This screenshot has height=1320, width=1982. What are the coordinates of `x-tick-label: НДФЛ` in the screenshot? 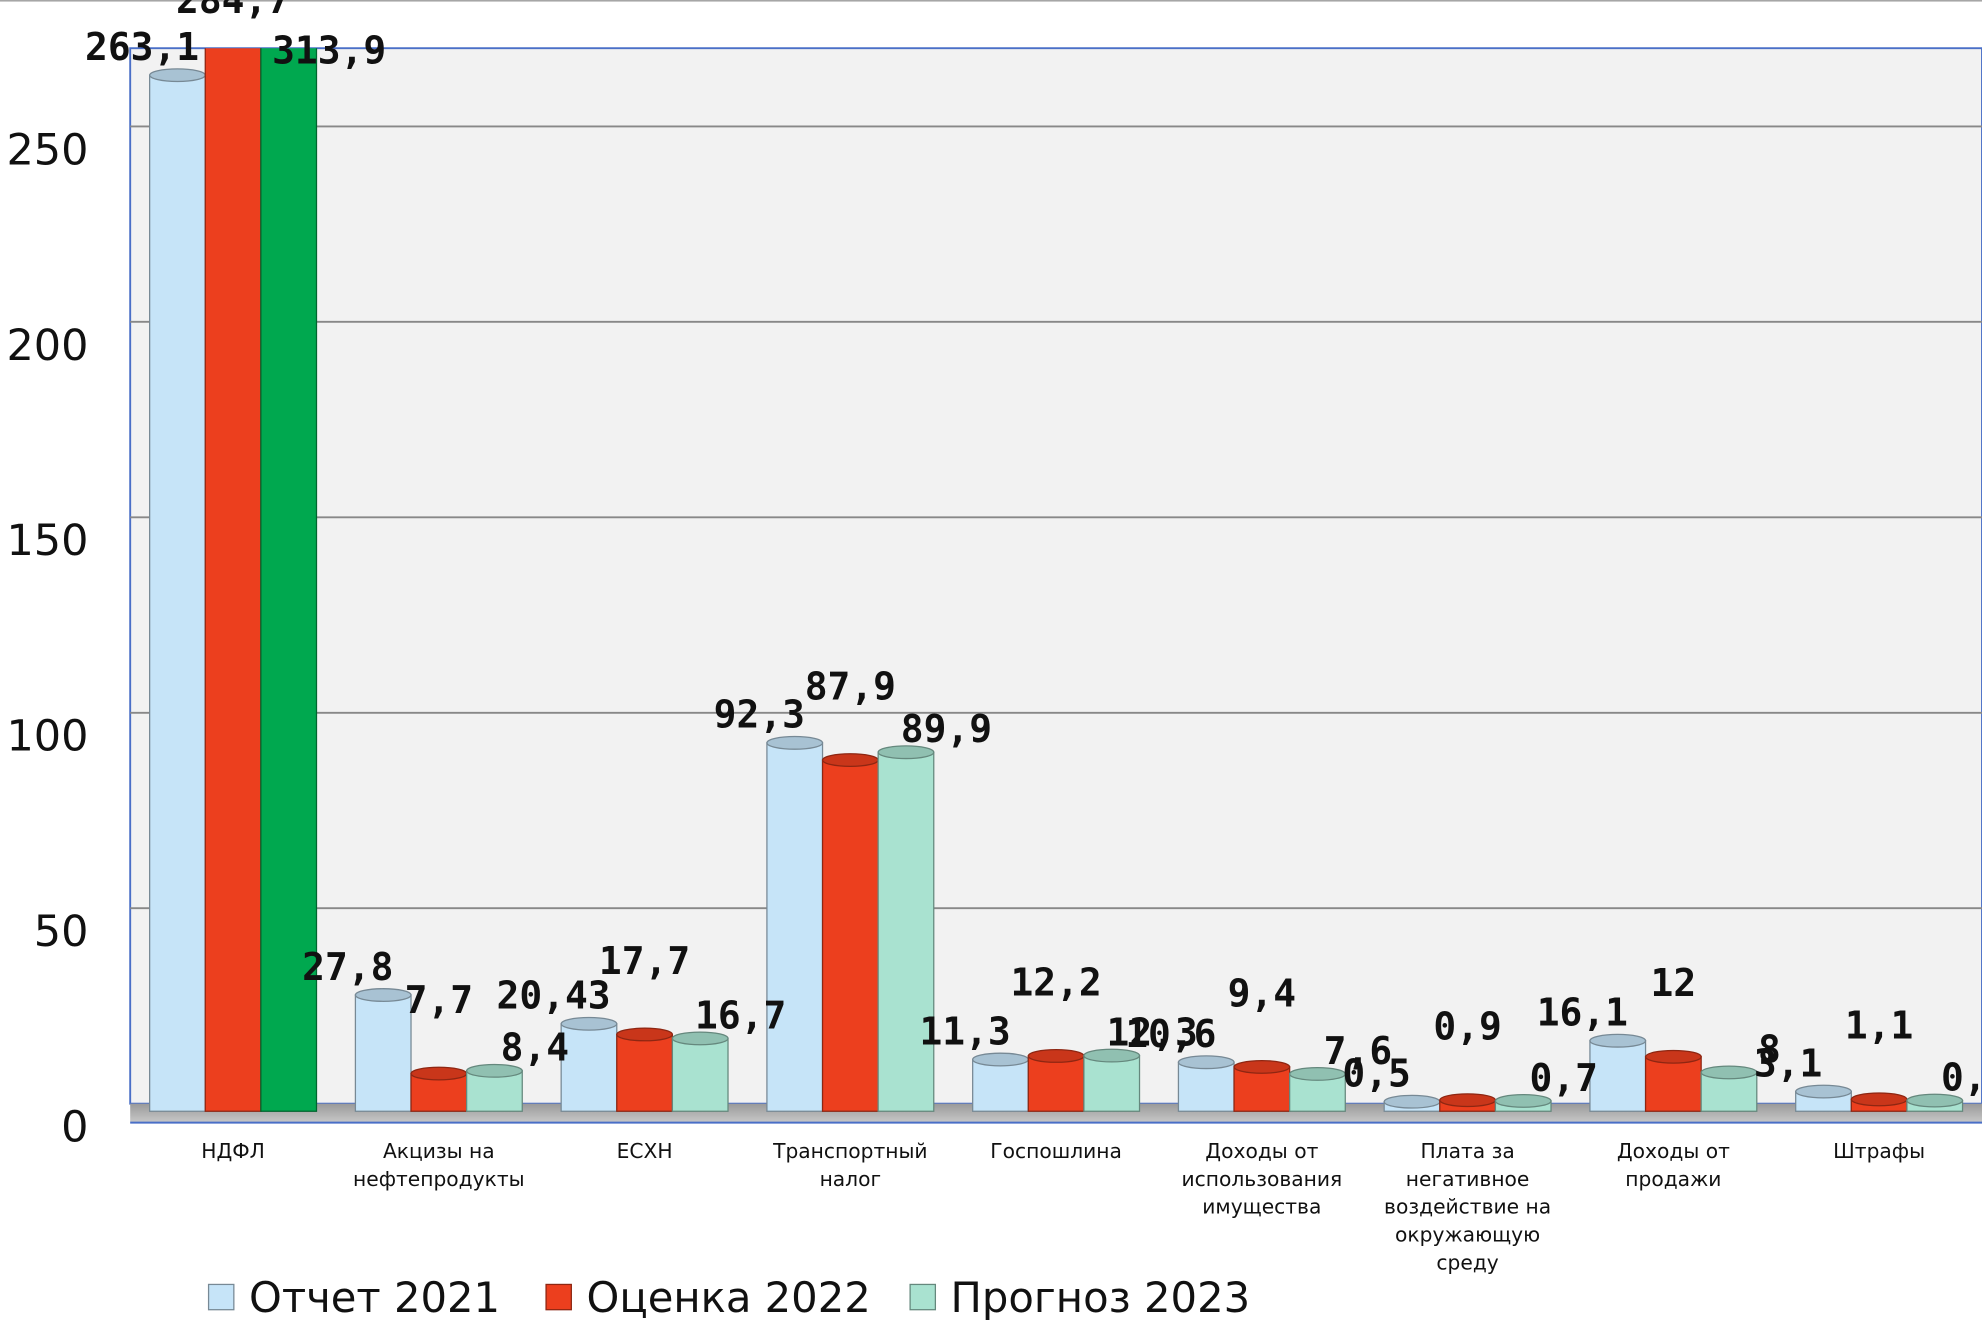 It's located at (233, 1151).